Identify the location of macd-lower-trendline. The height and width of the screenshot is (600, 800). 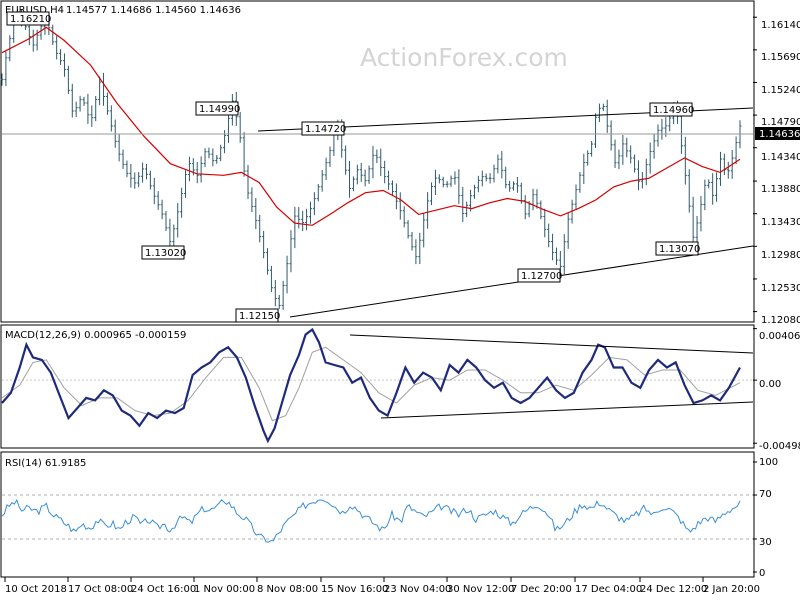
(567, 410).